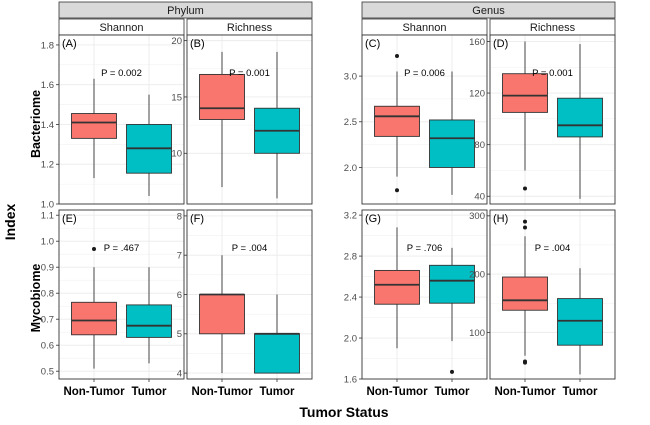 The image size is (650, 425). What do you see at coordinates (477, 275) in the screenshot?
I see `y-tick-label: 200` at bounding box center [477, 275].